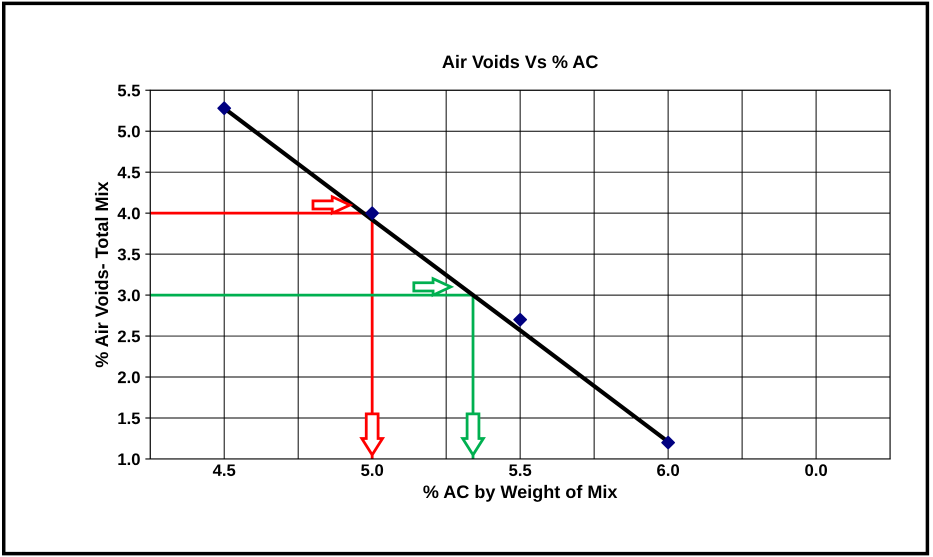 This screenshot has height=557, width=933. What do you see at coordinates (129, 254) in the screenshot?
I see `y-tick-label: 3.5` at bounding box center [129, 254].